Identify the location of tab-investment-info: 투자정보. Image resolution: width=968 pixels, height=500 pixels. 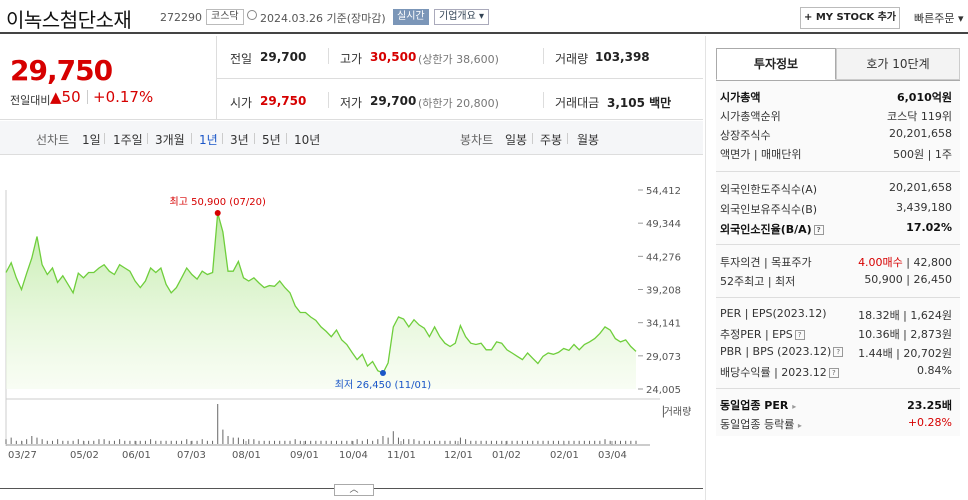
(776, 64).